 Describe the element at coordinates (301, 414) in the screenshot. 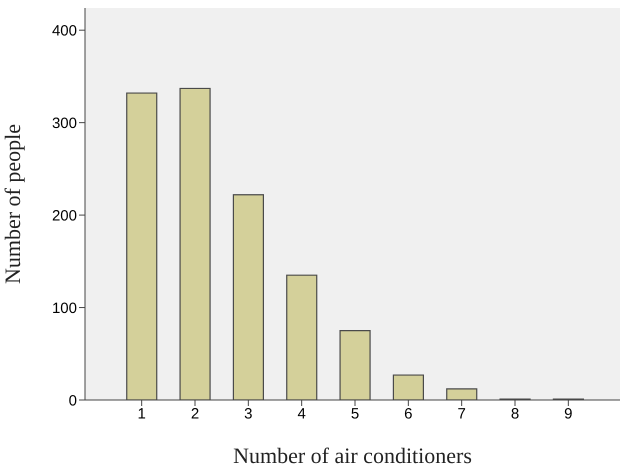

I see `x-tick-label: 4` at that location.